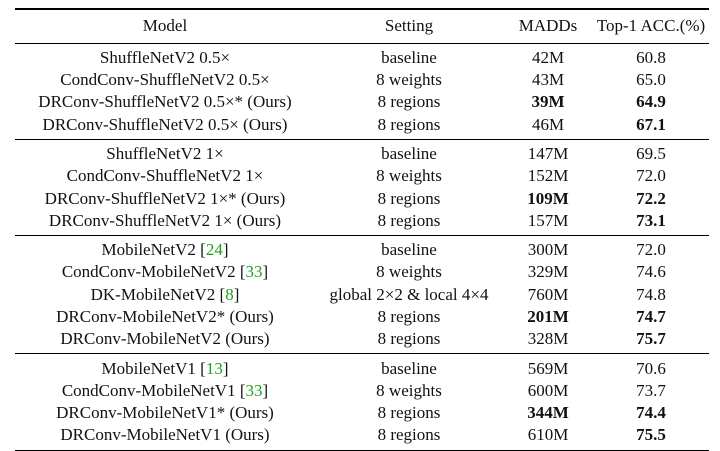 This screenshot has width=720, height=451. What do you see at coordinates (148, 250) in the screenshot?
I see `model-name: MobileNetV2` at bounding box center [148, 250].